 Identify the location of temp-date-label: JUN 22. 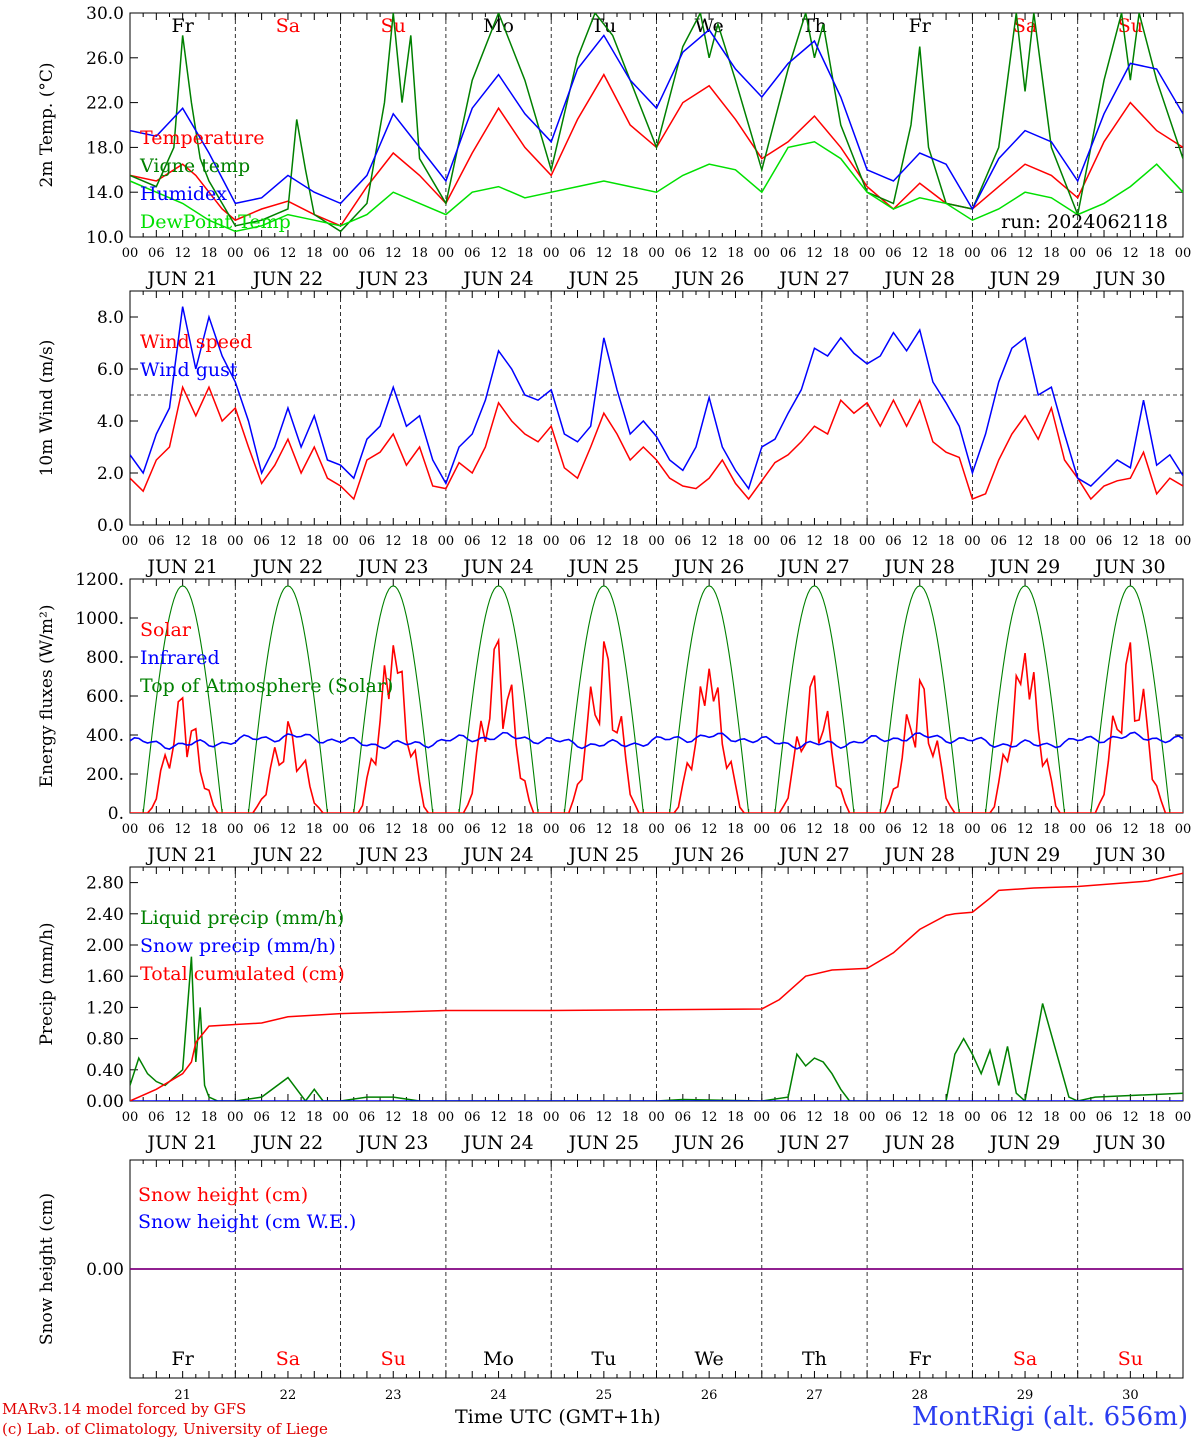
(287, 279).